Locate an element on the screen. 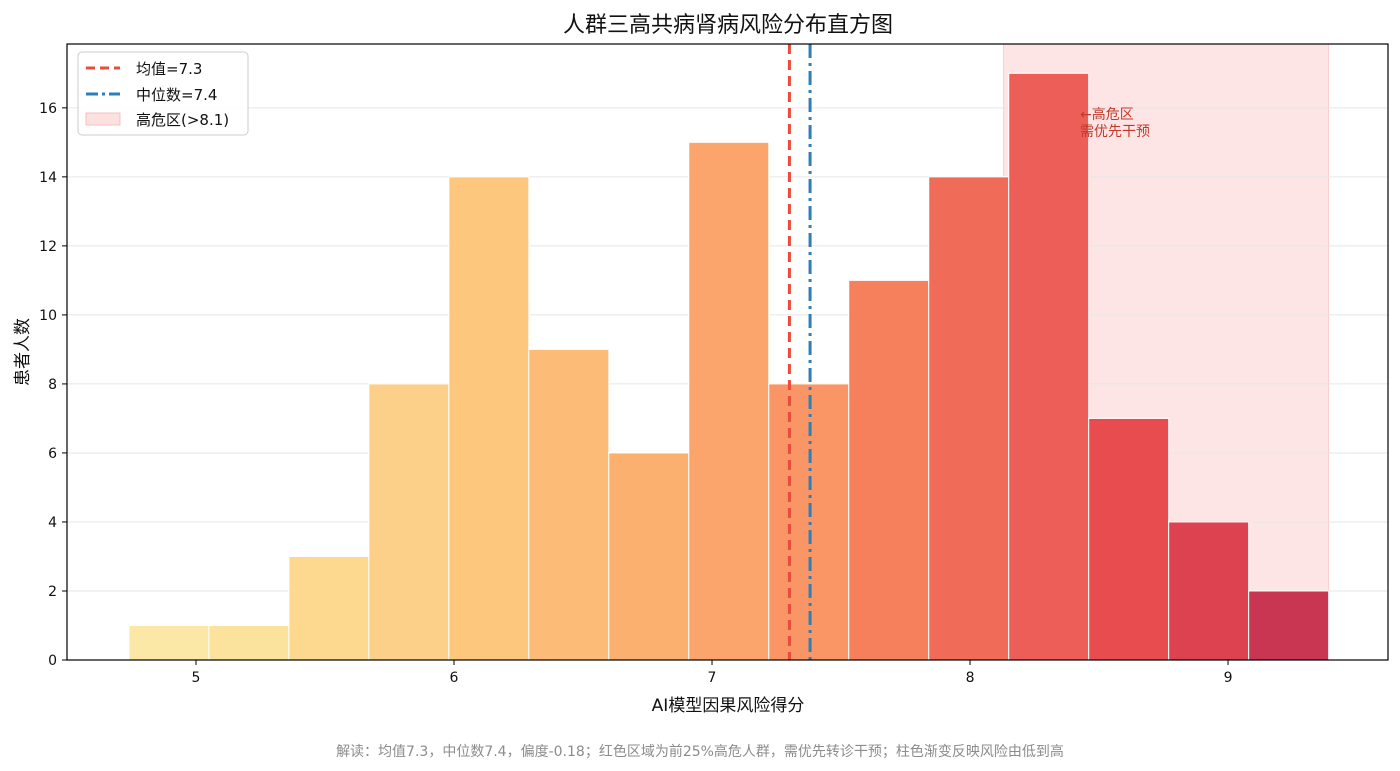 Image resolution: width=1400 pixels, height=771 pixels. y-tick-label: 16 is located at coordinates (48, 109).